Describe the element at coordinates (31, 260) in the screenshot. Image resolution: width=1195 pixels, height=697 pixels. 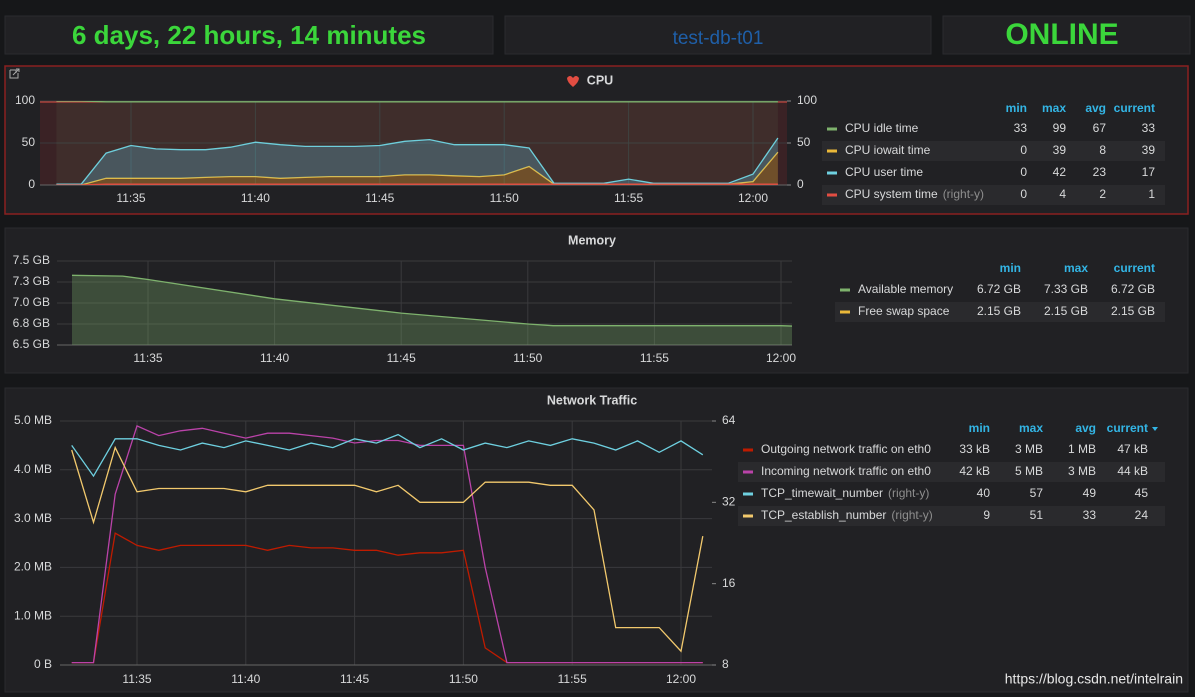
I see `y-tick-label: 7.5 GB` at that location.